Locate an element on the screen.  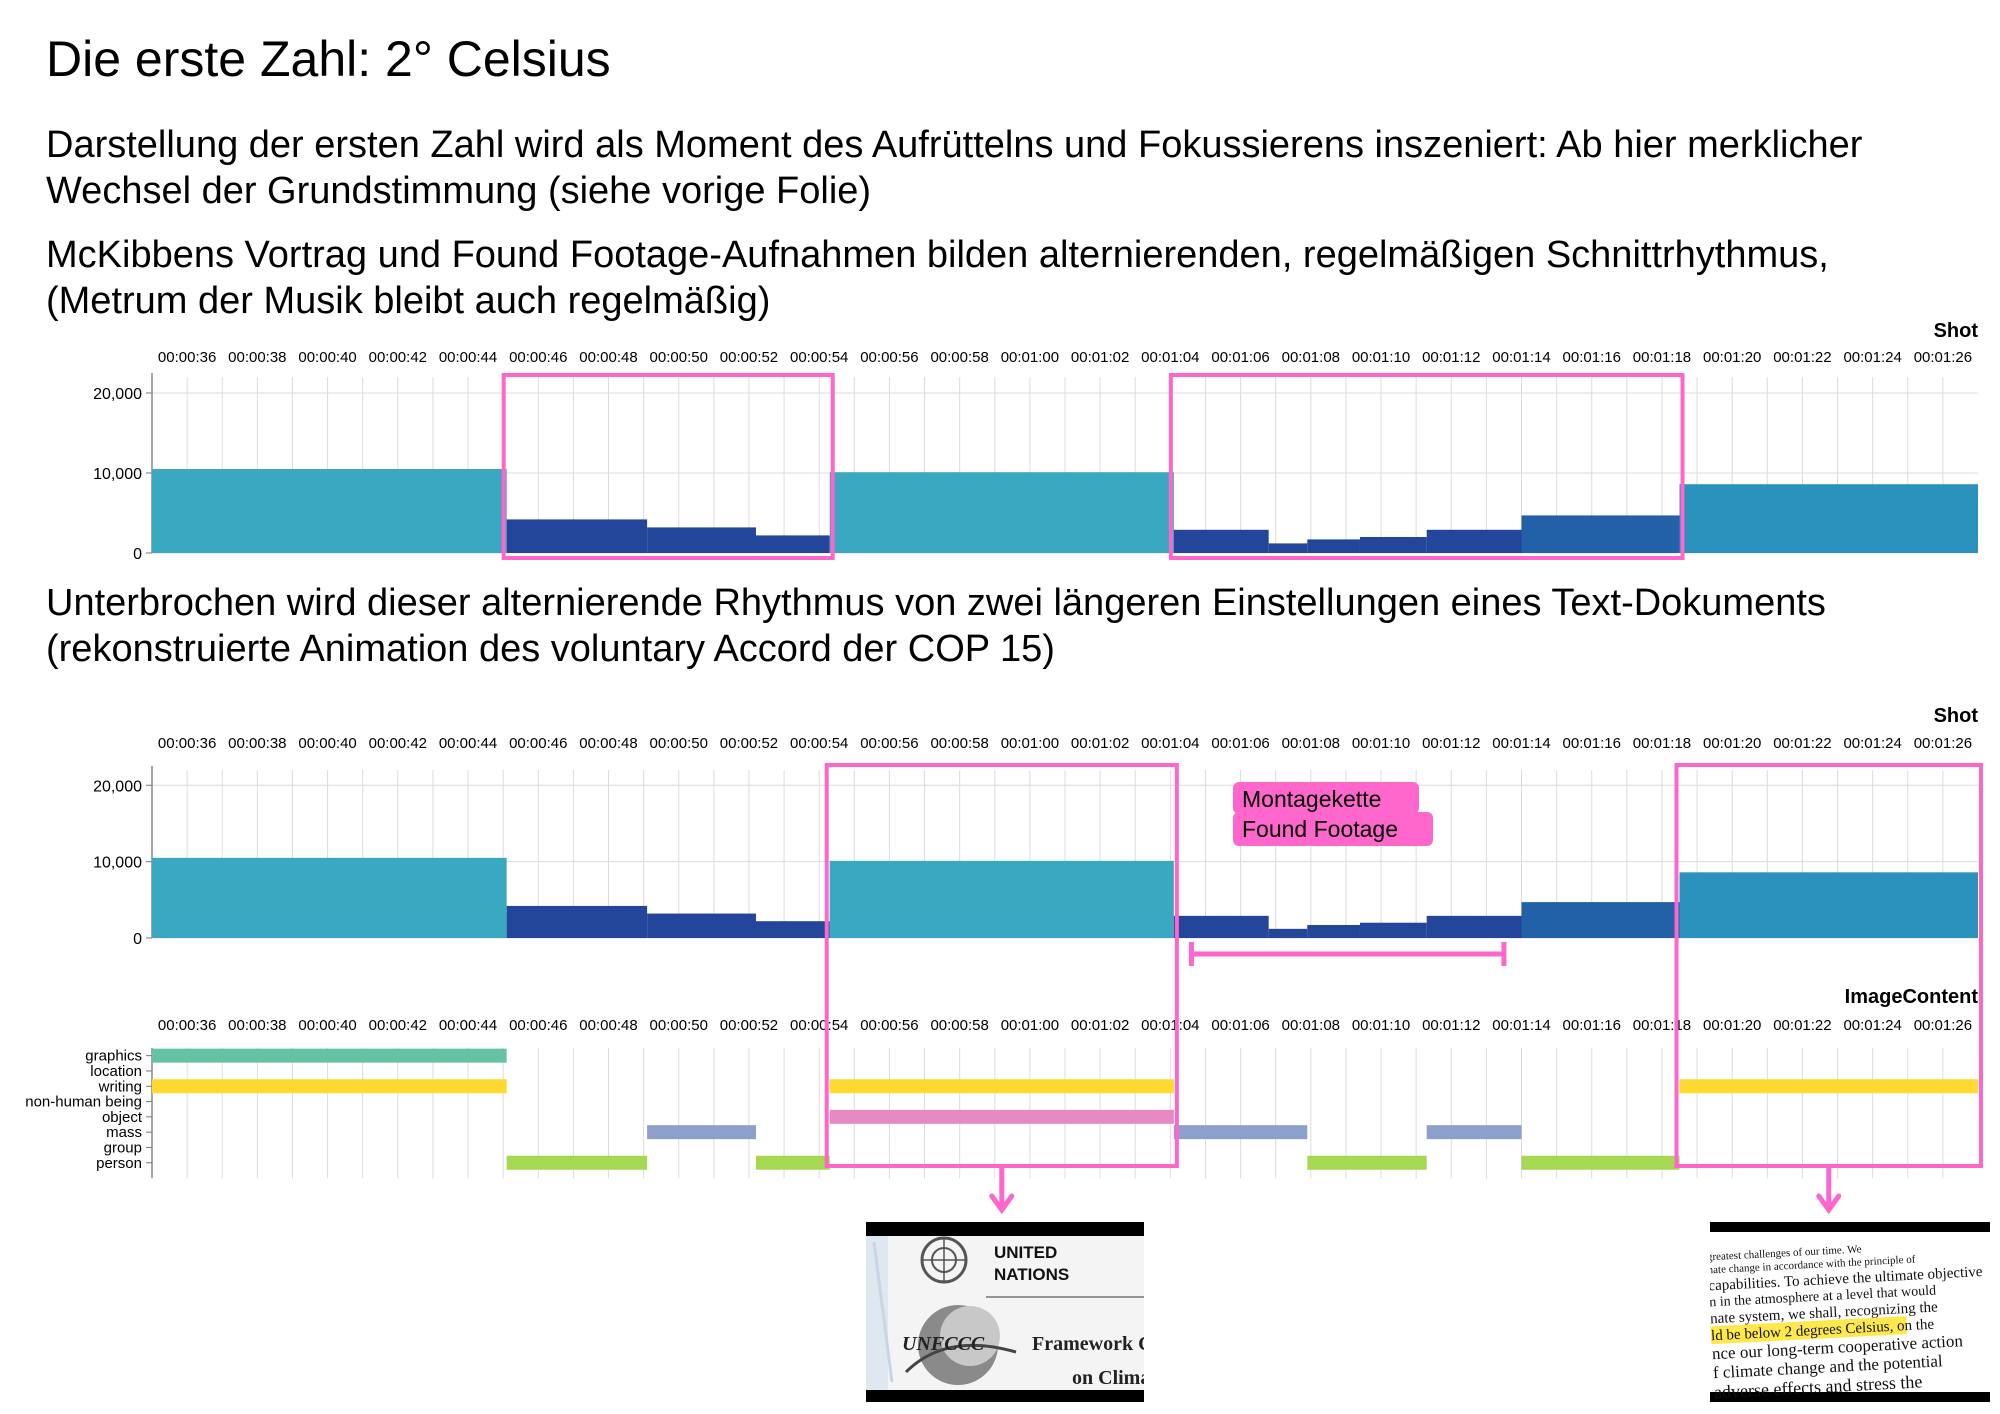
shot-chart-1-xtick-label: 00:00:52 is located at coordinates (749, 357).